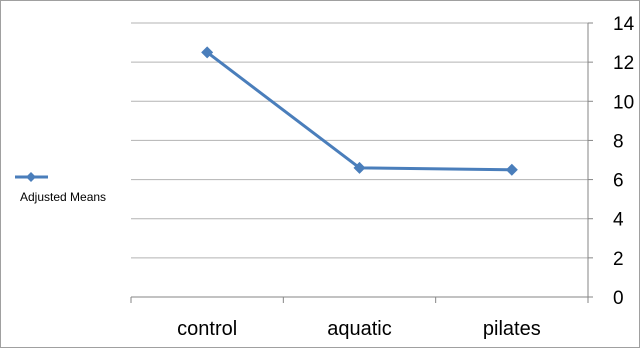 Image resolution: width=640 pixels, height=349 pixels. What do you see at coordinates (618, 181) in the screenshot?
I see `y-tick-label-3: 6` at bounding box center [618, 181].